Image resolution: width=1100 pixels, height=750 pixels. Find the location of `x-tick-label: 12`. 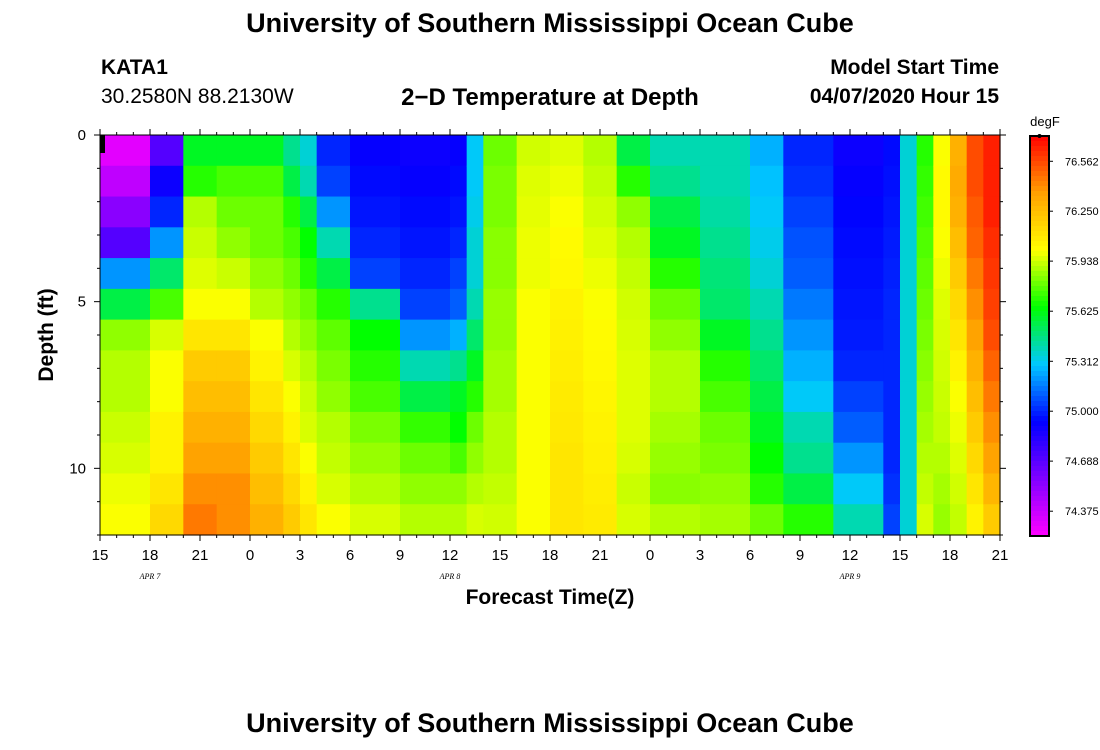

x-tick-label: 12 is located at coordinates (850, 555).